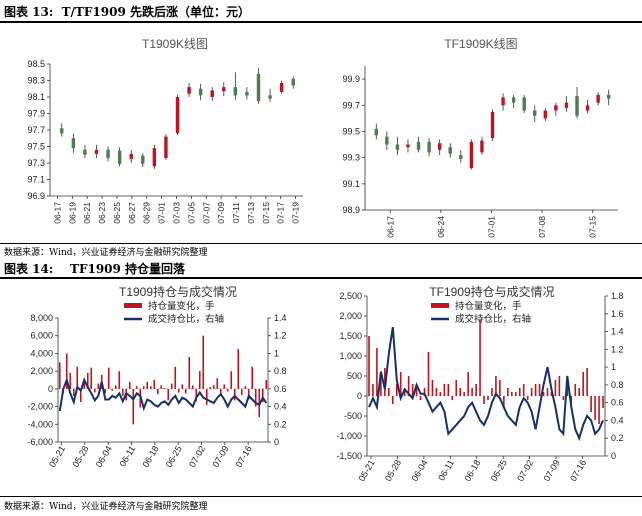 Image resolution: width=642 pixels, height=516 pixels. Describe the element at coordinates (280, 389) in the screenshot. I see `right-y-tick-label: 0.6` at that location.